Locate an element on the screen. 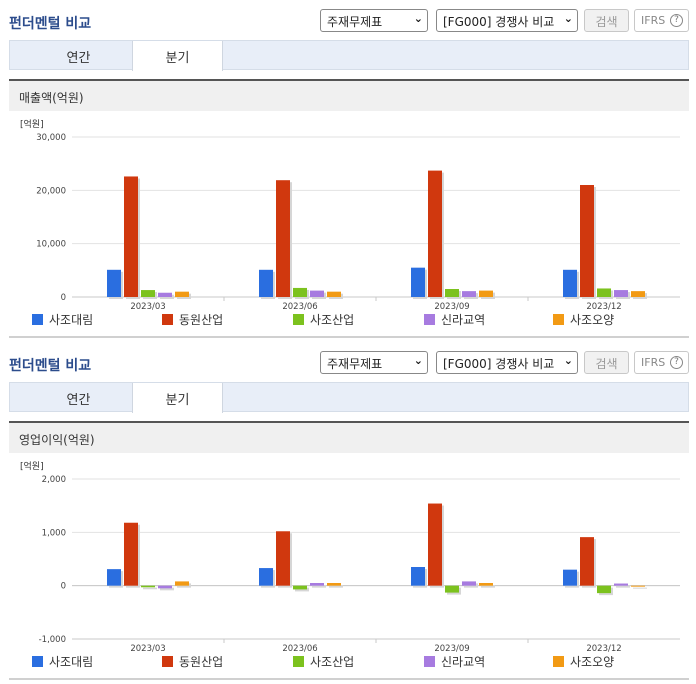 The height and width of the screenshot is (684, 696). comparison-select-value: [FG000] 경쟁사 비교 is located at coordinates (499, 364).